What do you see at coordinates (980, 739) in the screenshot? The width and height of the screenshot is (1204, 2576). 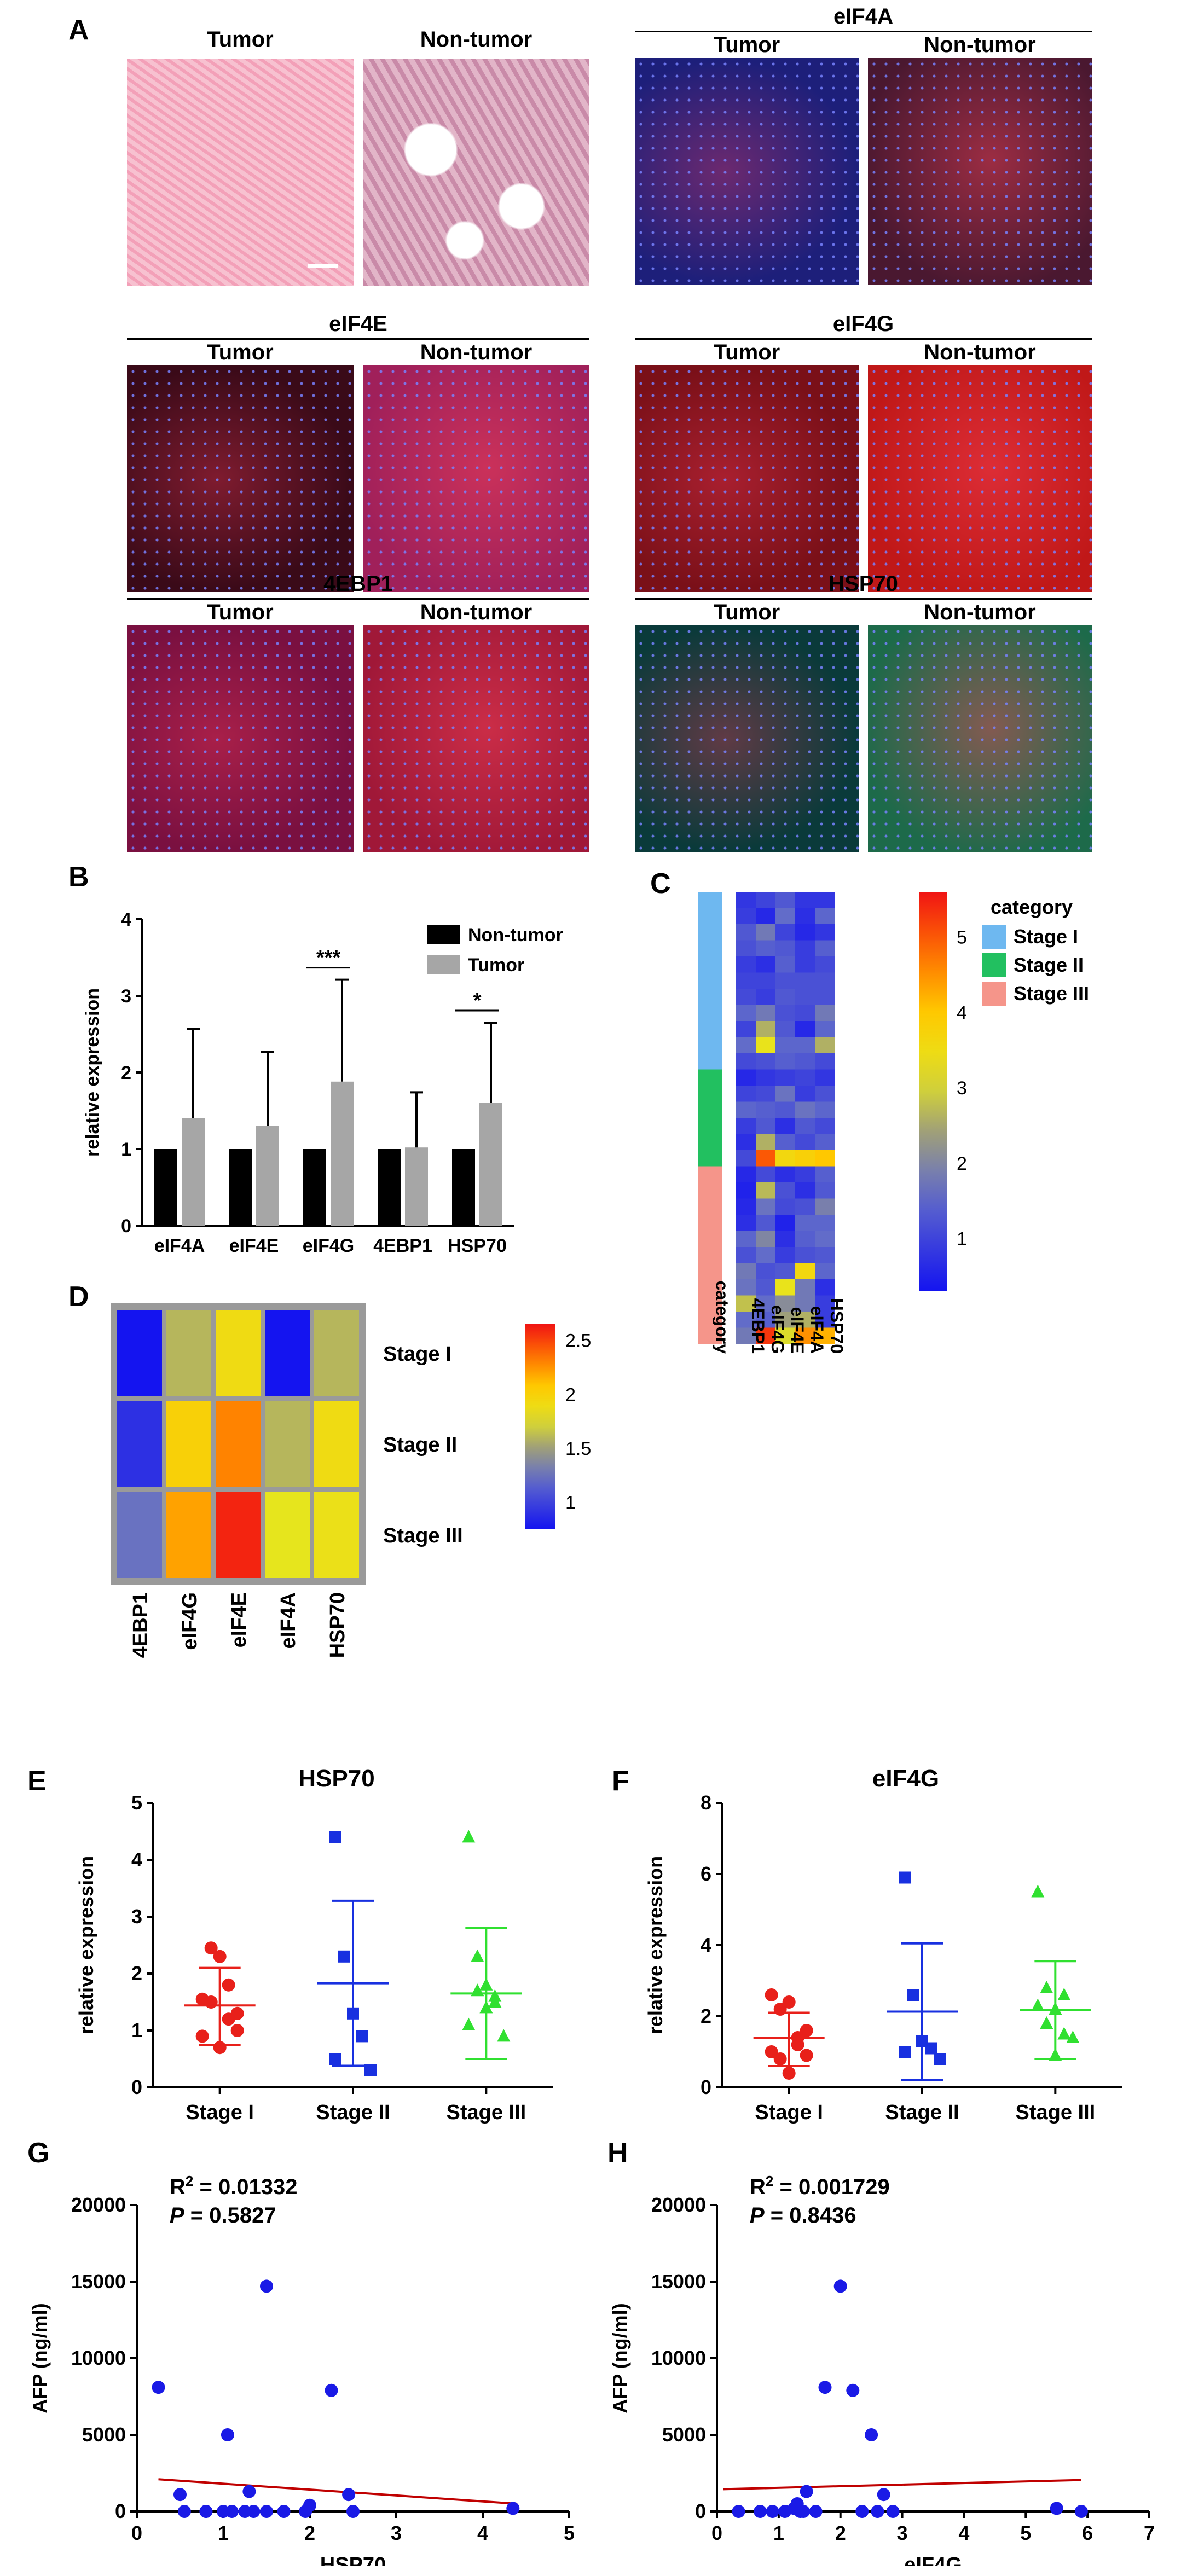 I see `nontumor-image-hsp70` at bounding box center [980, 739].